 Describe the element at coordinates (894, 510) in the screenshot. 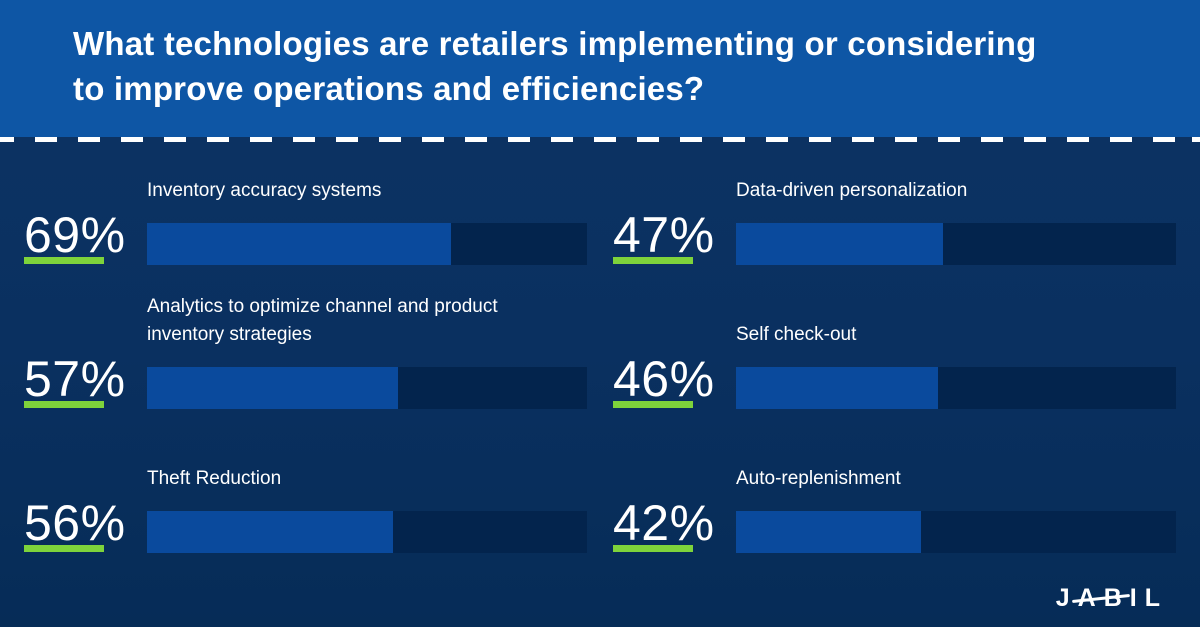

I see `stat-auto-replenishment: 42% Auto-replenishment` at that location.